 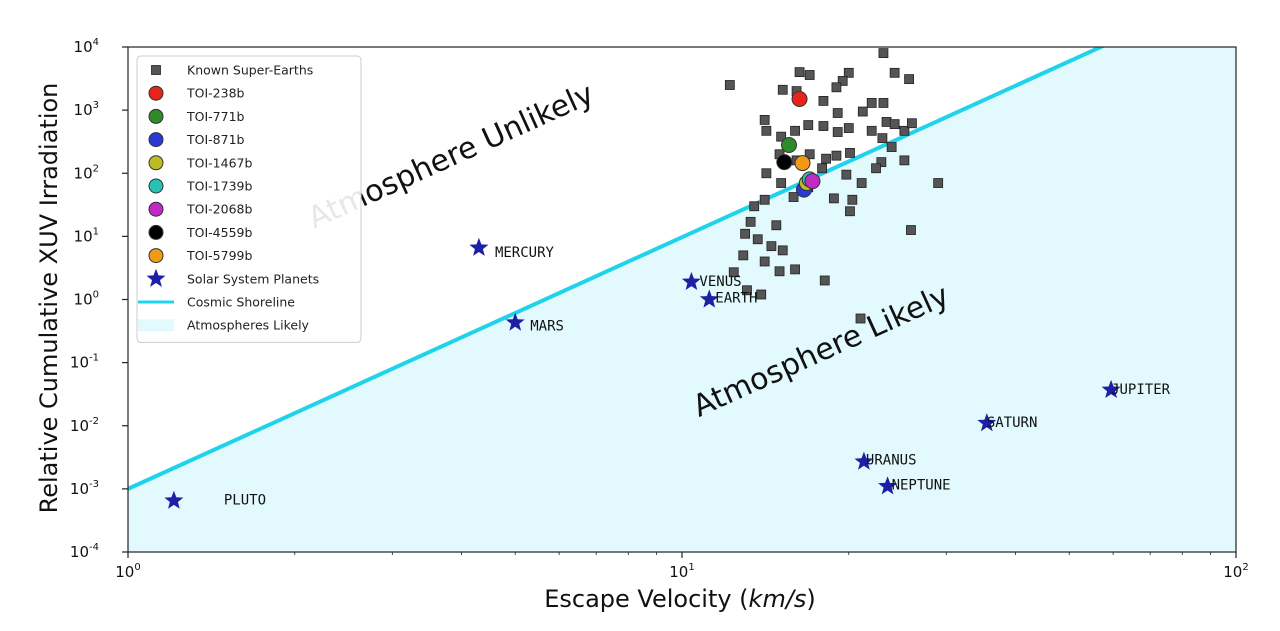 I want to click on y-tick-label: 10⁰, so click(x=86, y=299).